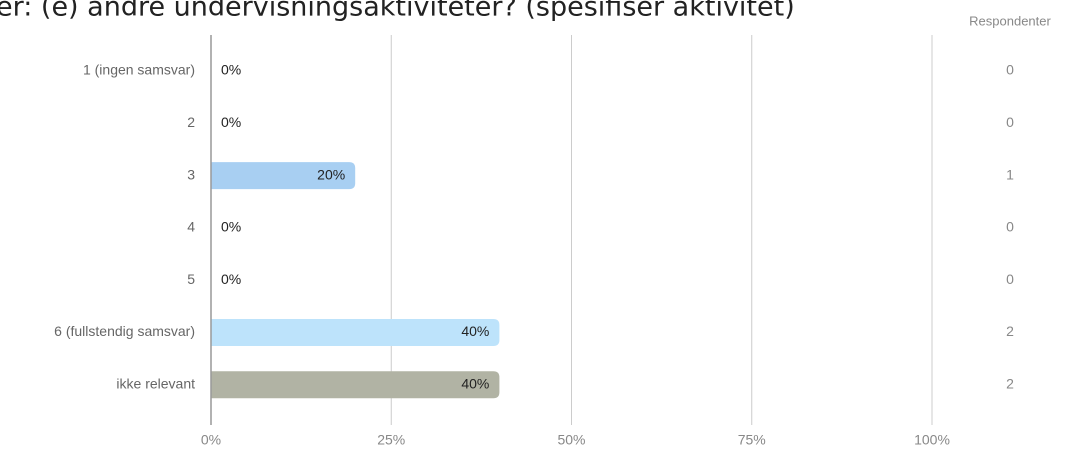  Describe the element at coordinates (124, 331) in the screenshot. I see `category-label: 6 (fullstendig samsvar)` at that location.